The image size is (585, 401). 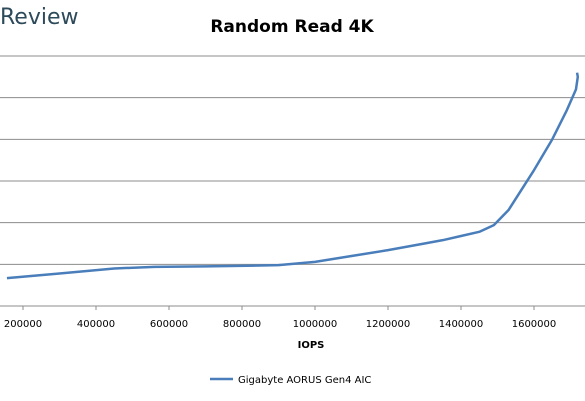 I want to click on chart-title: Random Read 4K, so click(x=292, y=27).